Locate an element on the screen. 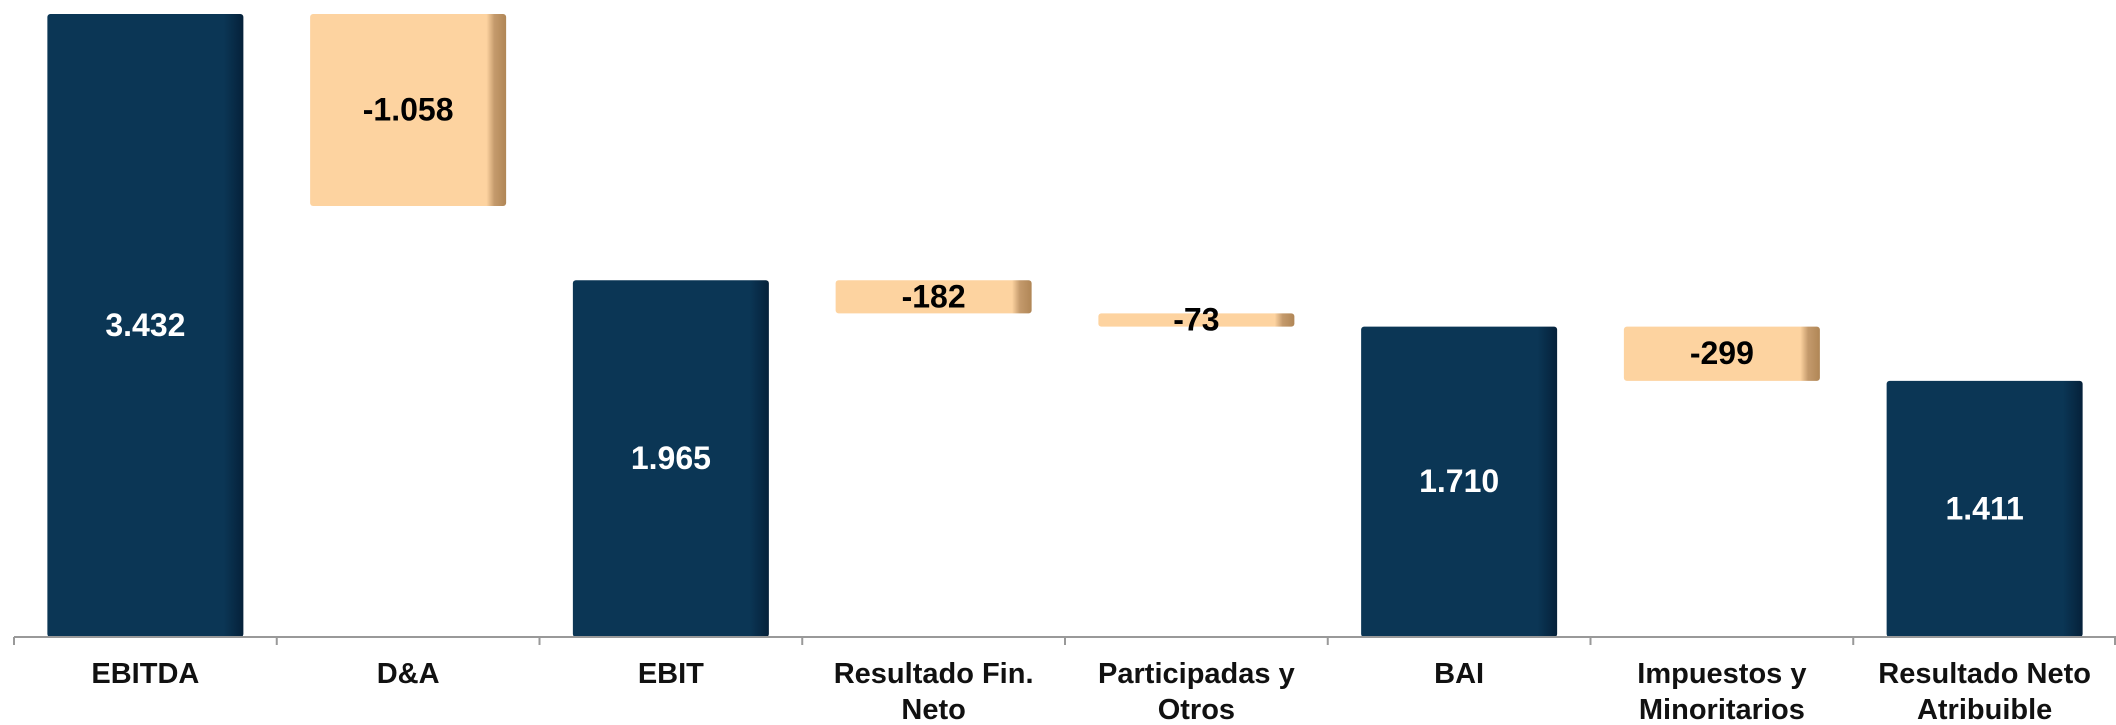  x-tick-label: Participadas y Otros is located at coordinates (1196, 691).